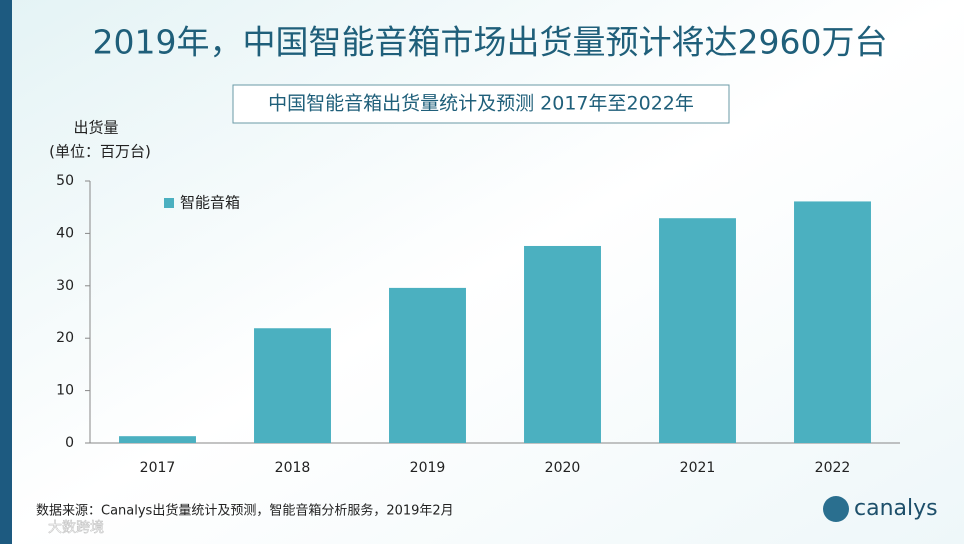  Describe the element at coordinates (293, 468) in the screenshot. I see `x-tick-label: 2018` at that location.